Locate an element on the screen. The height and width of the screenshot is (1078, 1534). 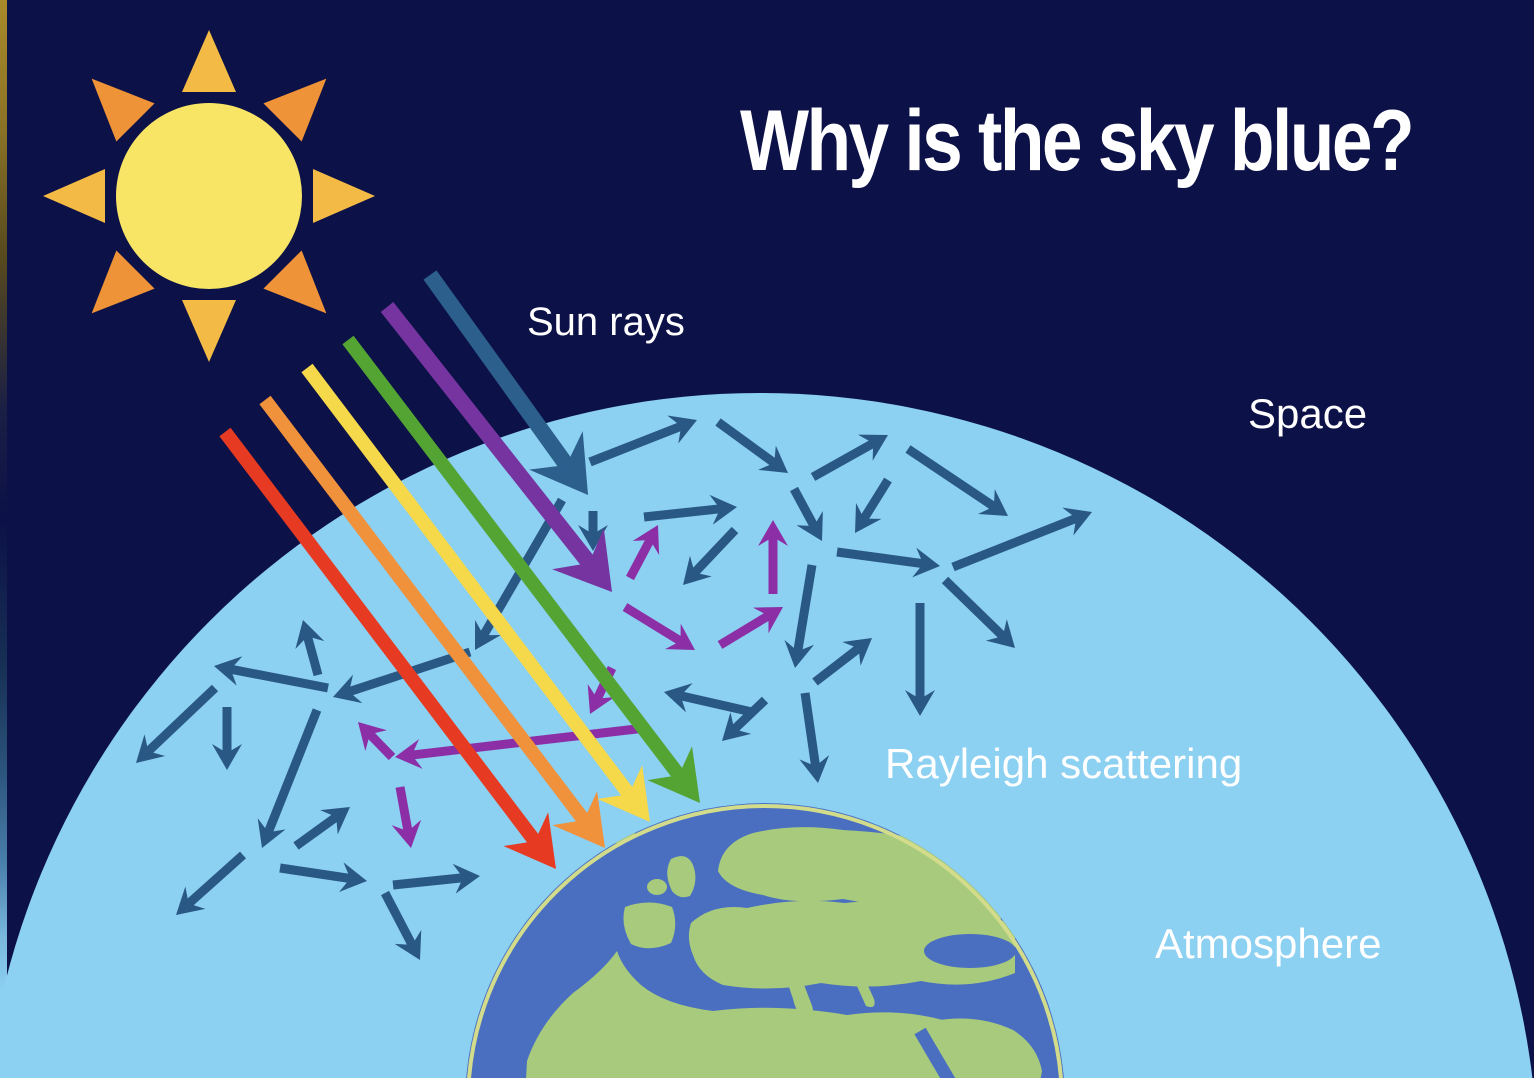
left-edge-stripe is located at coordinates (3, 539).